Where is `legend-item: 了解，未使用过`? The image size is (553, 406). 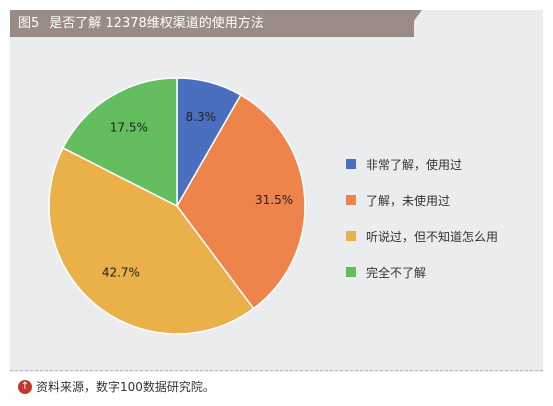
legend-item: 了解，未使用过 is located at coordinates (441, 200).